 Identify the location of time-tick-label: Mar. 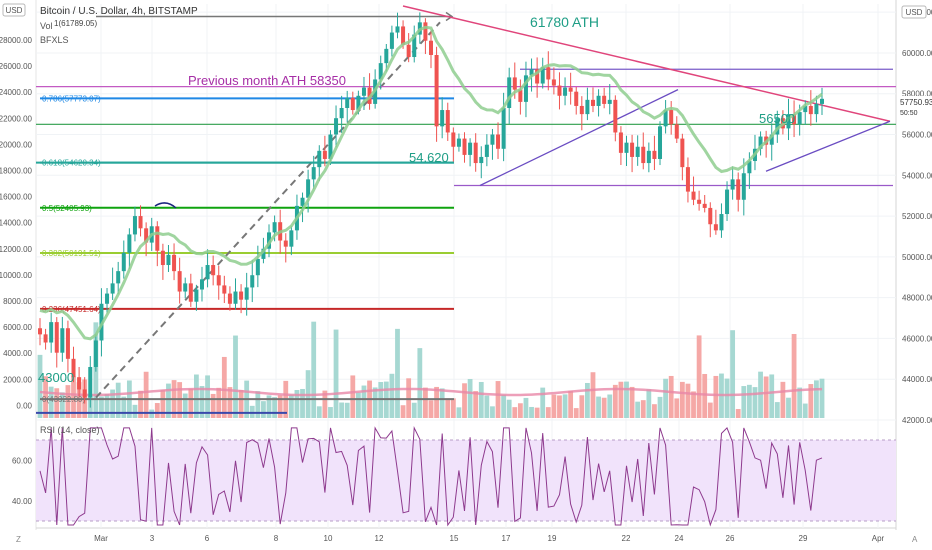
(101, 538).